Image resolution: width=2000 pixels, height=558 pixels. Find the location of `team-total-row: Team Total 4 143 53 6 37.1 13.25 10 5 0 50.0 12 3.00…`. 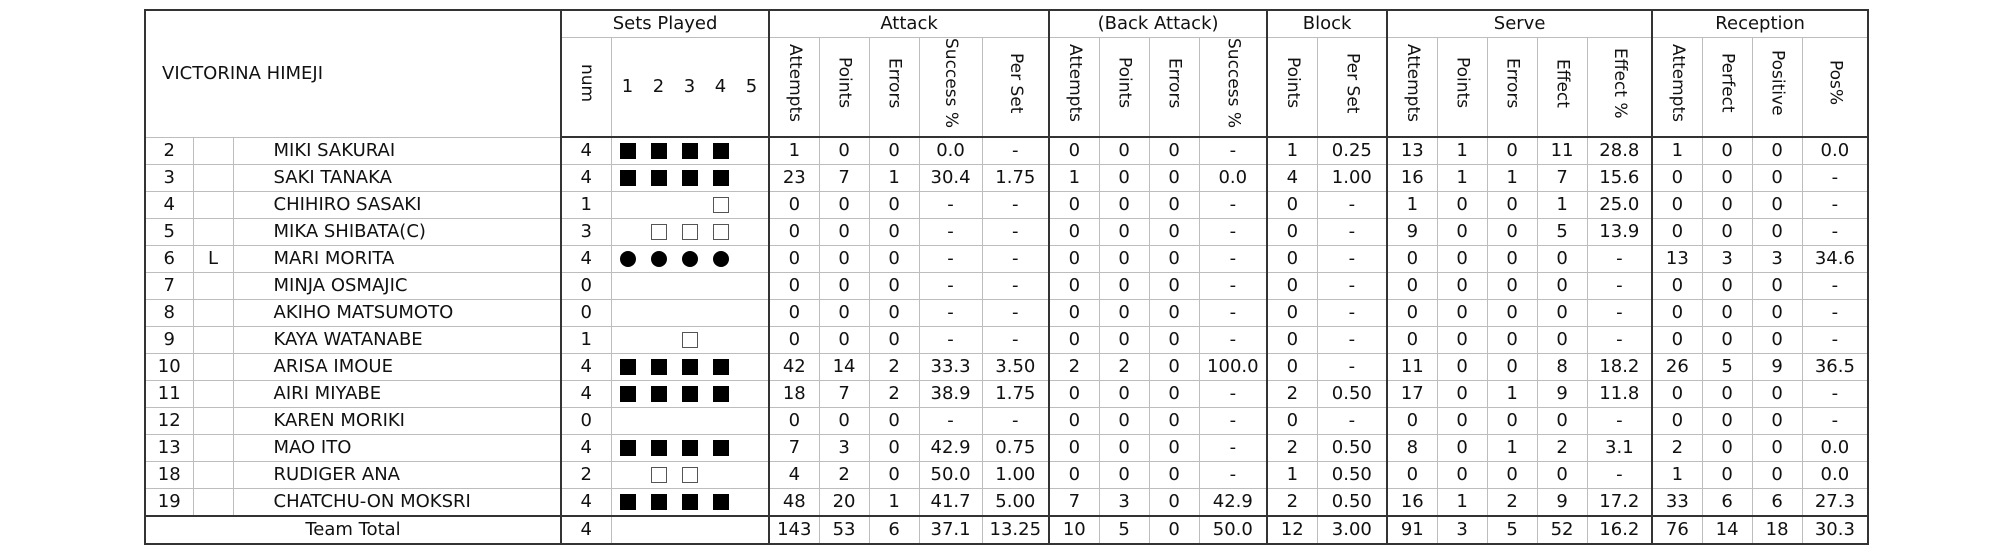

team-total-row: Team Total 4 143 53 6 37.1 13.25 10 5 0 50.0 12 3.00… is located at coordinates (1006, 530).